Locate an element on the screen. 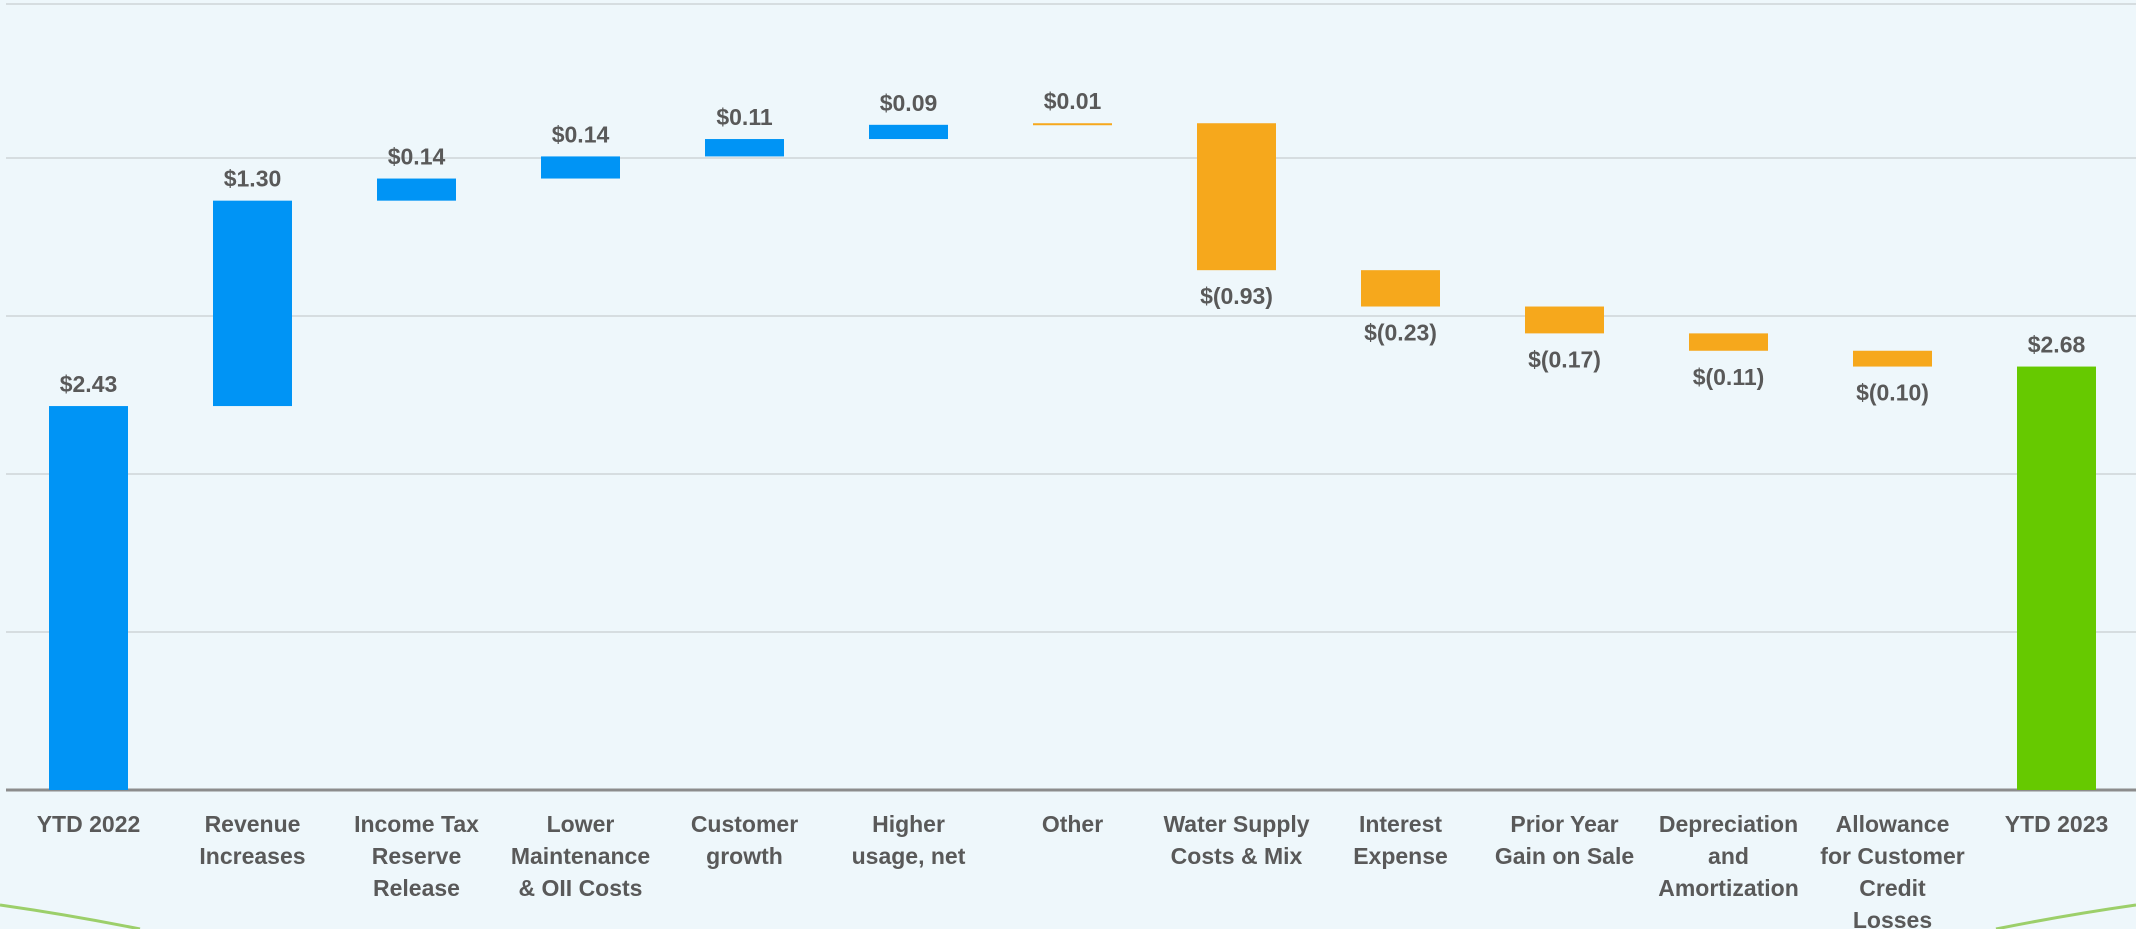 The width and height of the screenshot is (2136, 929). x-tick-label: Depreciation and Amortization is located at coordinates (1728, 856).